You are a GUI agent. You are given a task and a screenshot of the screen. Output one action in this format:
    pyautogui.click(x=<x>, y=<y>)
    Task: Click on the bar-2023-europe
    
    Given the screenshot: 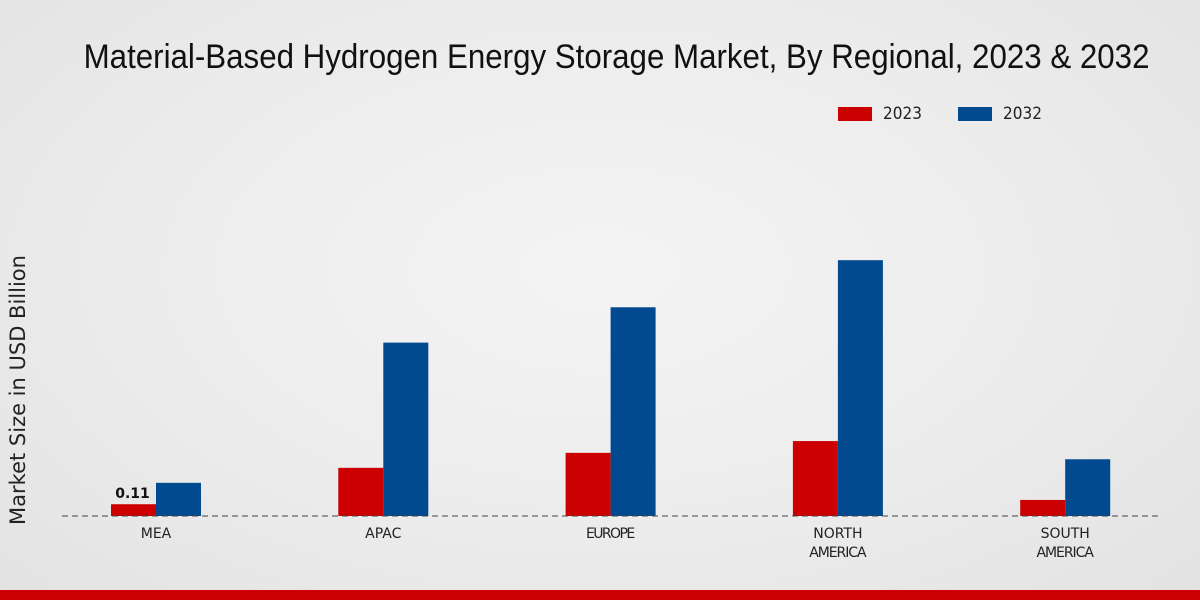 What is the action you would take?
    pyautogui.click(x=588, y=484)
    